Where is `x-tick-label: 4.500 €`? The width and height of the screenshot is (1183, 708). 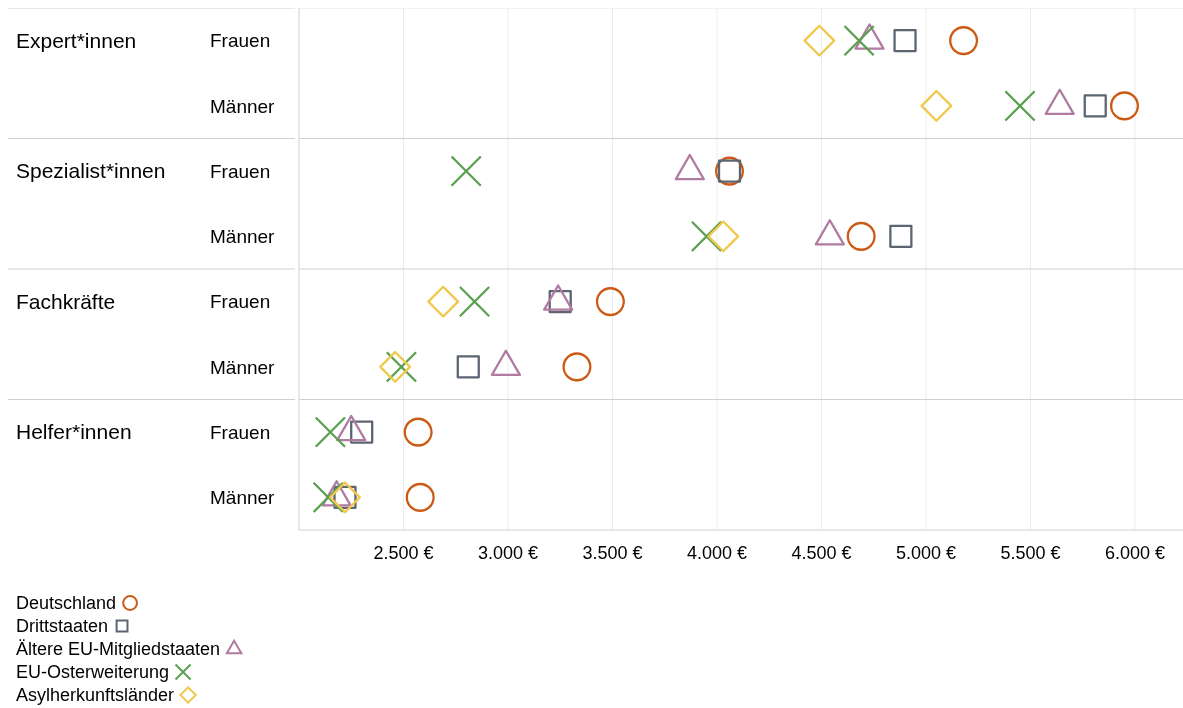
x-tick-label: 4.500 € is located at coordinates (821, 553).